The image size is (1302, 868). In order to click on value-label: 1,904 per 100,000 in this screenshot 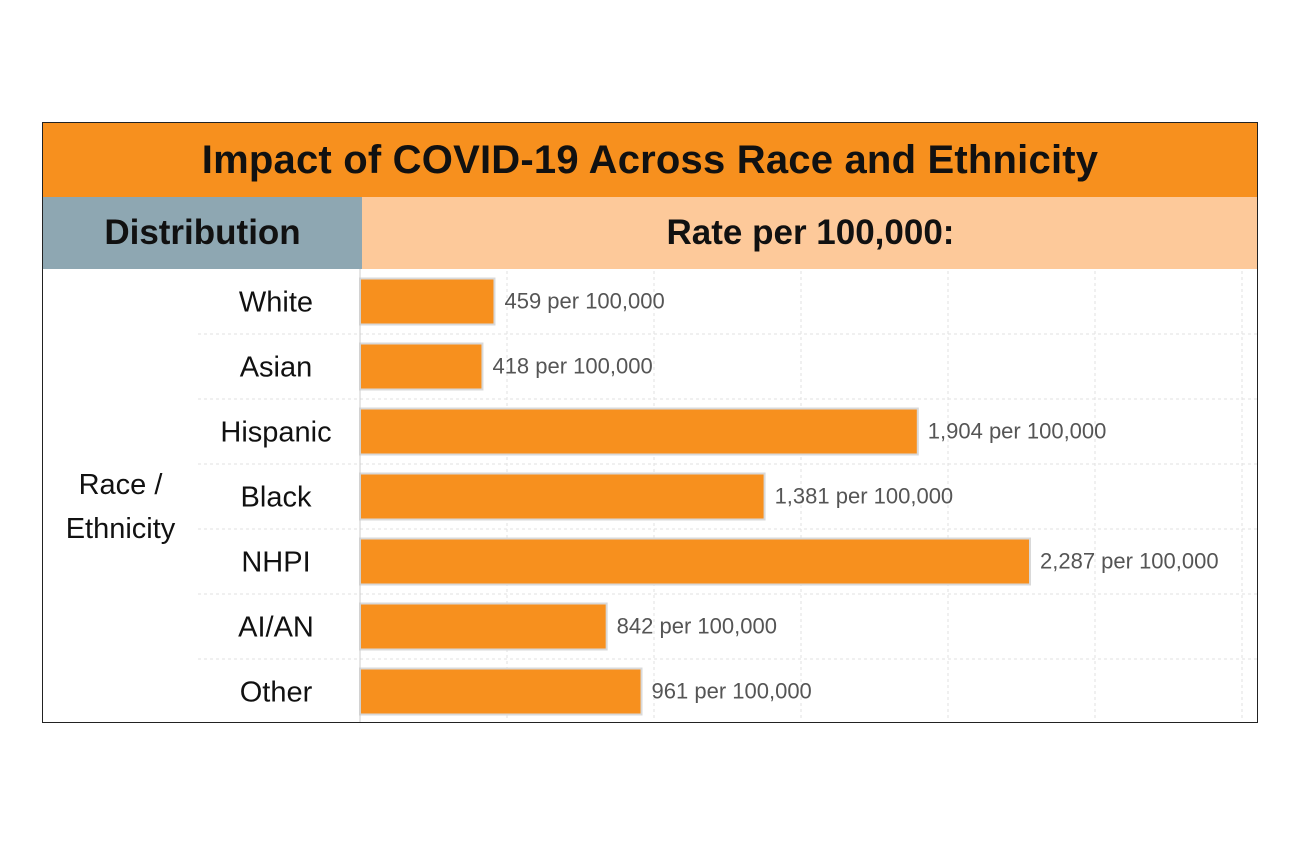, I will do `click(1017, 431)`.